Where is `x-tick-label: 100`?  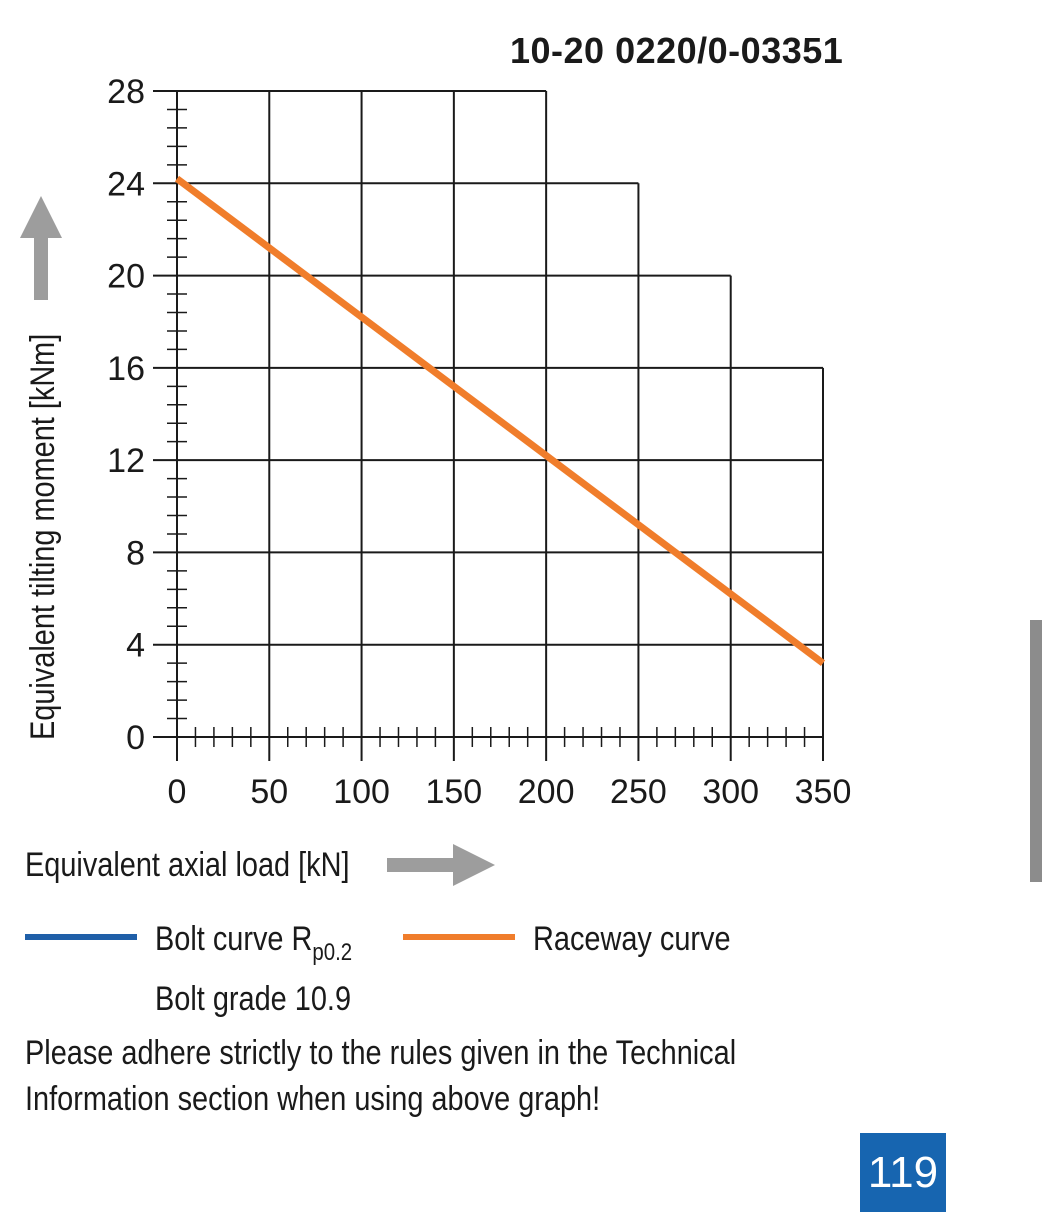 x-tick-label: 100 is located at coordinates (361, 792).